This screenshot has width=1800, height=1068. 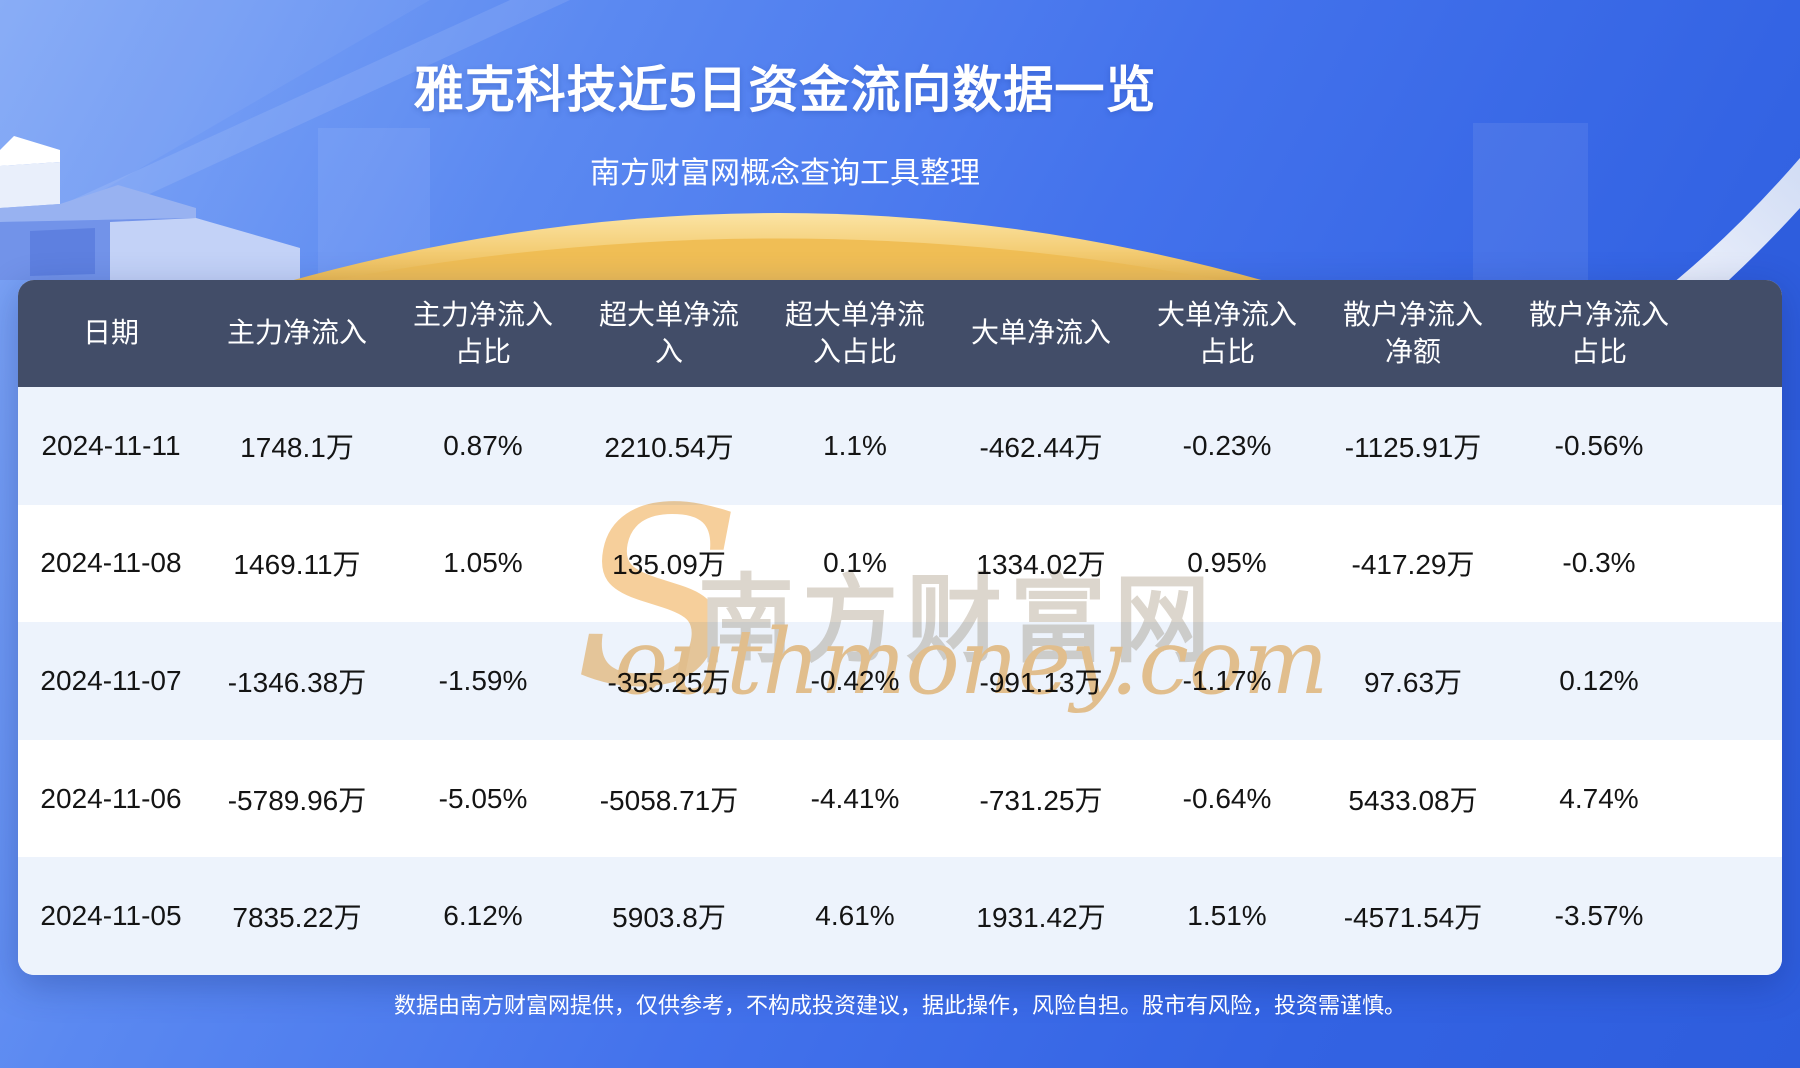 I want to click on table-cell: -731.25万, so click(x=1041, y=800).